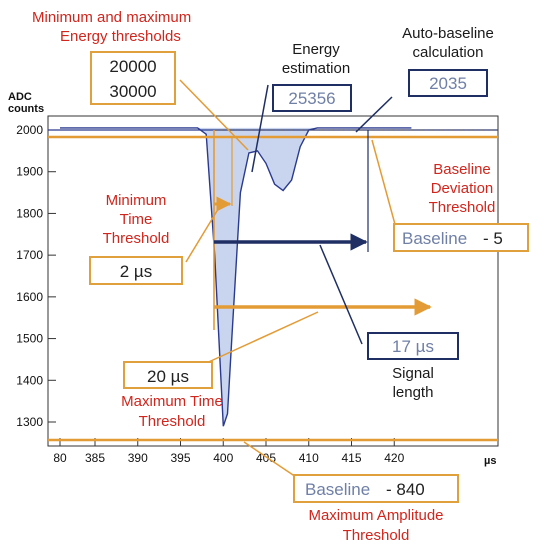 The image size is (538, 550). Describe the element at coordinates (374, 114) in the screenshot. I see `connector-auto-baseline` at that location.